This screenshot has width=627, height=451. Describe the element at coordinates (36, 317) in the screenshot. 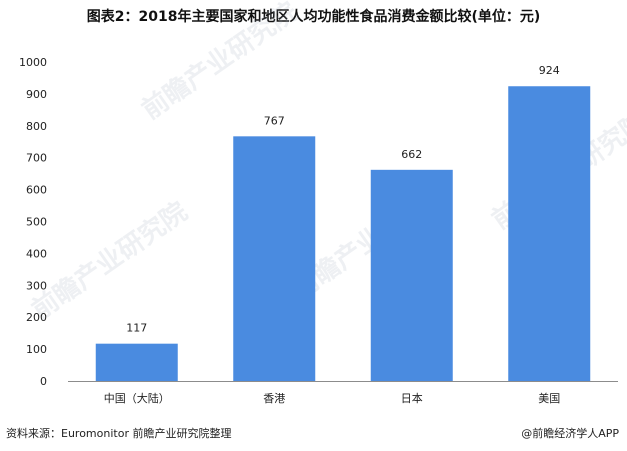

I see `y-tick-label: 200` at that location.